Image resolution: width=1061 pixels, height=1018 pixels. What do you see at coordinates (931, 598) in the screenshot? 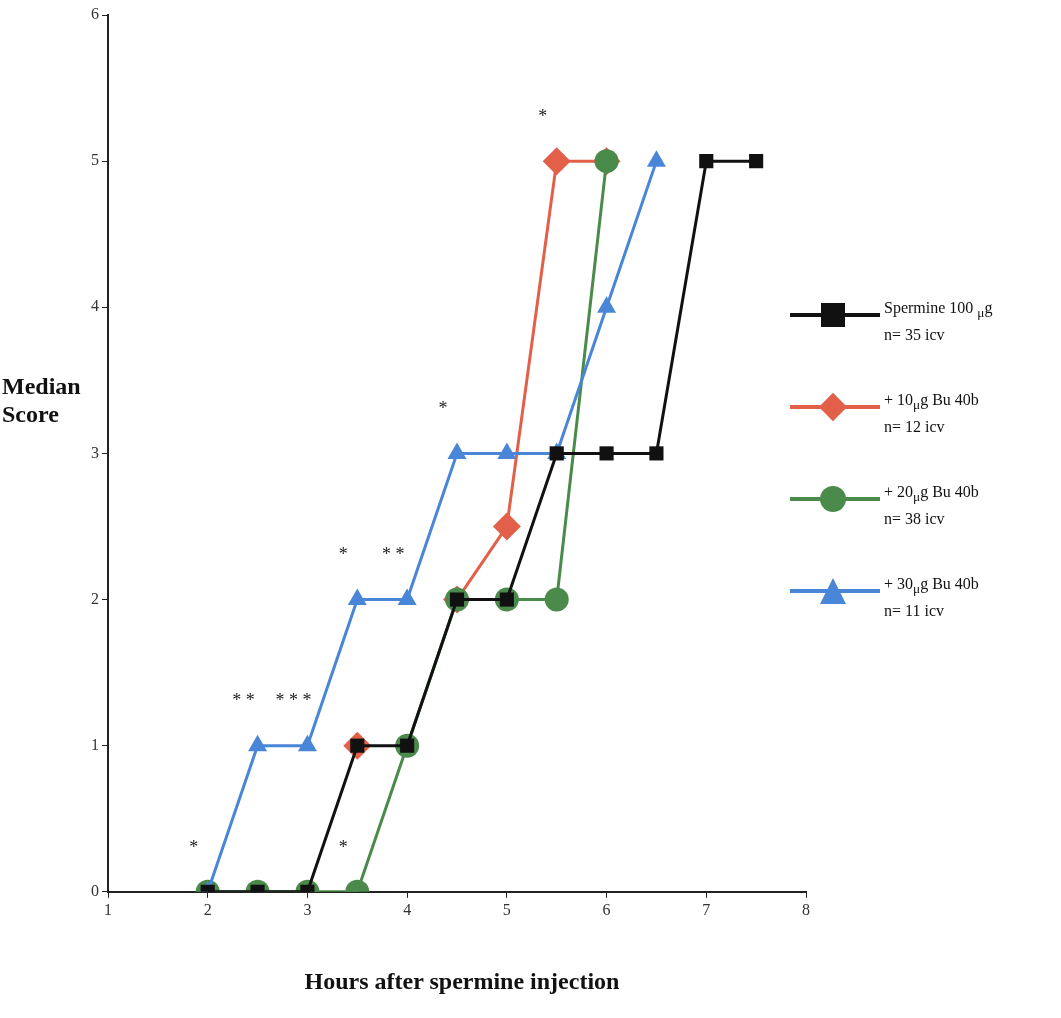
I see `legend-label: + 30$_{μ}$g Bu 40b n= 11 icv` at bounding box center [931, 598].